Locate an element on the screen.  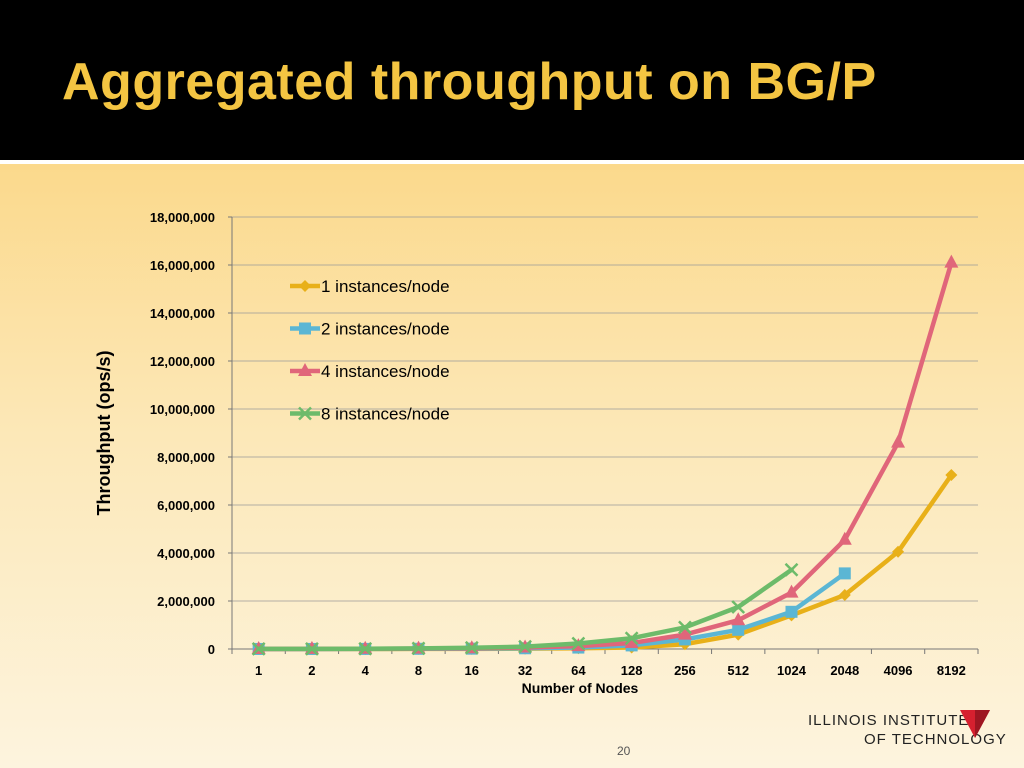
x-tick-label: 1024 is located at coordinates (792, 670).